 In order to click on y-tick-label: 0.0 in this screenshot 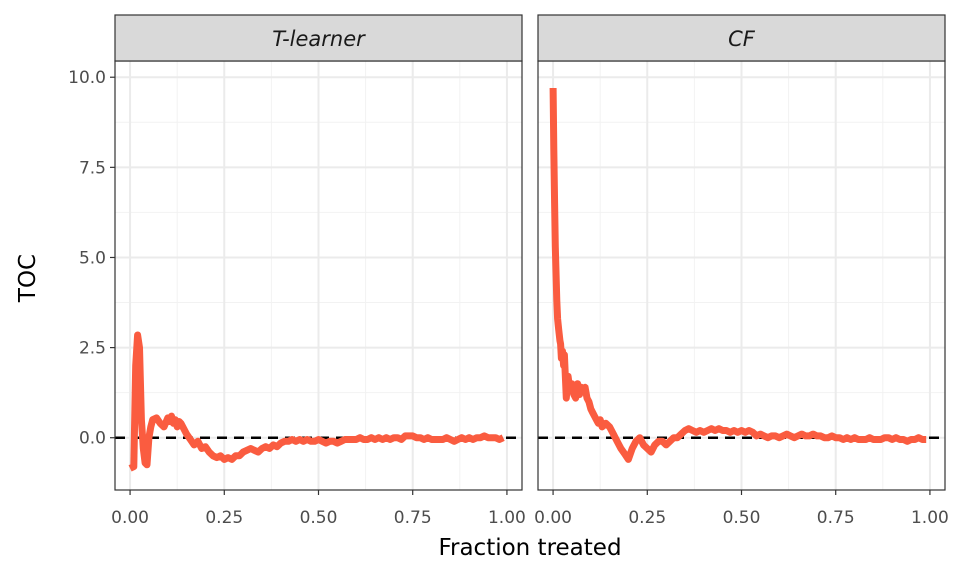, I will do `click(92, 439)`.